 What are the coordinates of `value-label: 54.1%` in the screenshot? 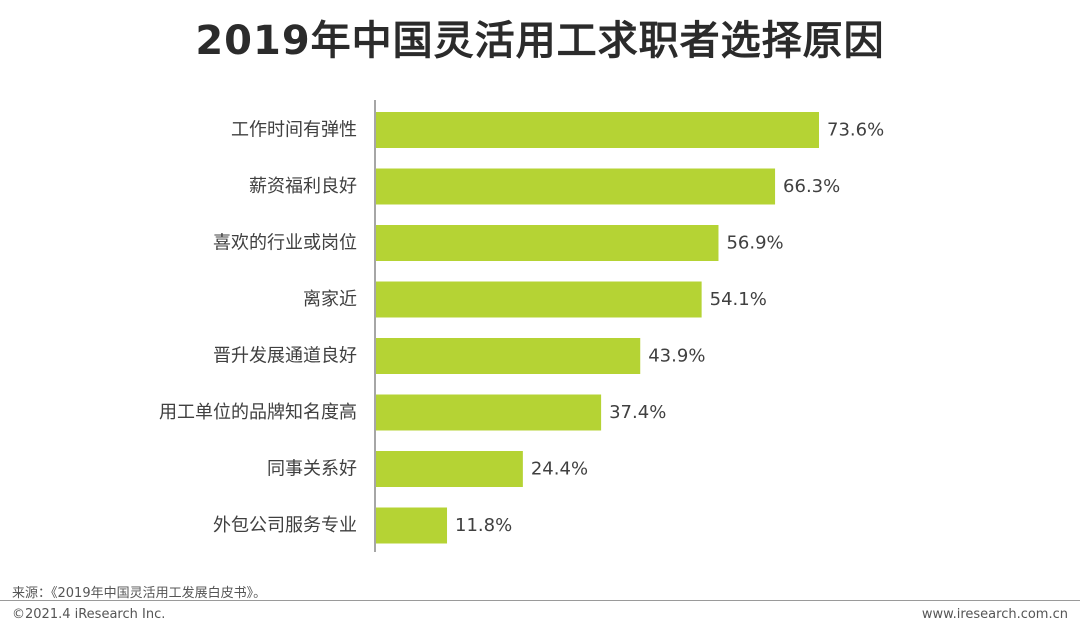 It's located at (738, 299).